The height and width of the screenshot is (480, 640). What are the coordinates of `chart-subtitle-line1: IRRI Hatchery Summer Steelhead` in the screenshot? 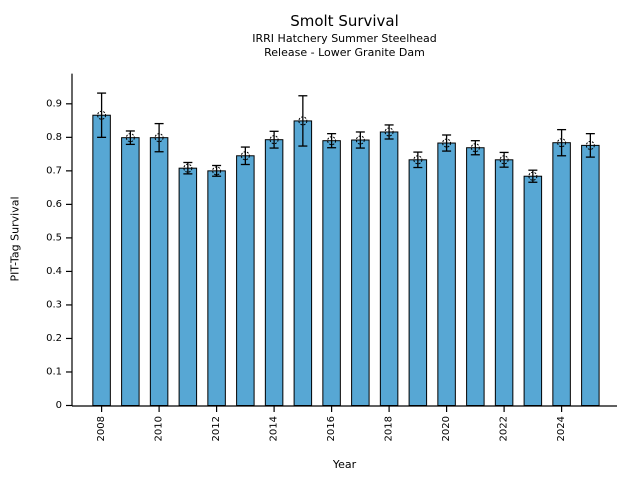 It's located at (344, 38).